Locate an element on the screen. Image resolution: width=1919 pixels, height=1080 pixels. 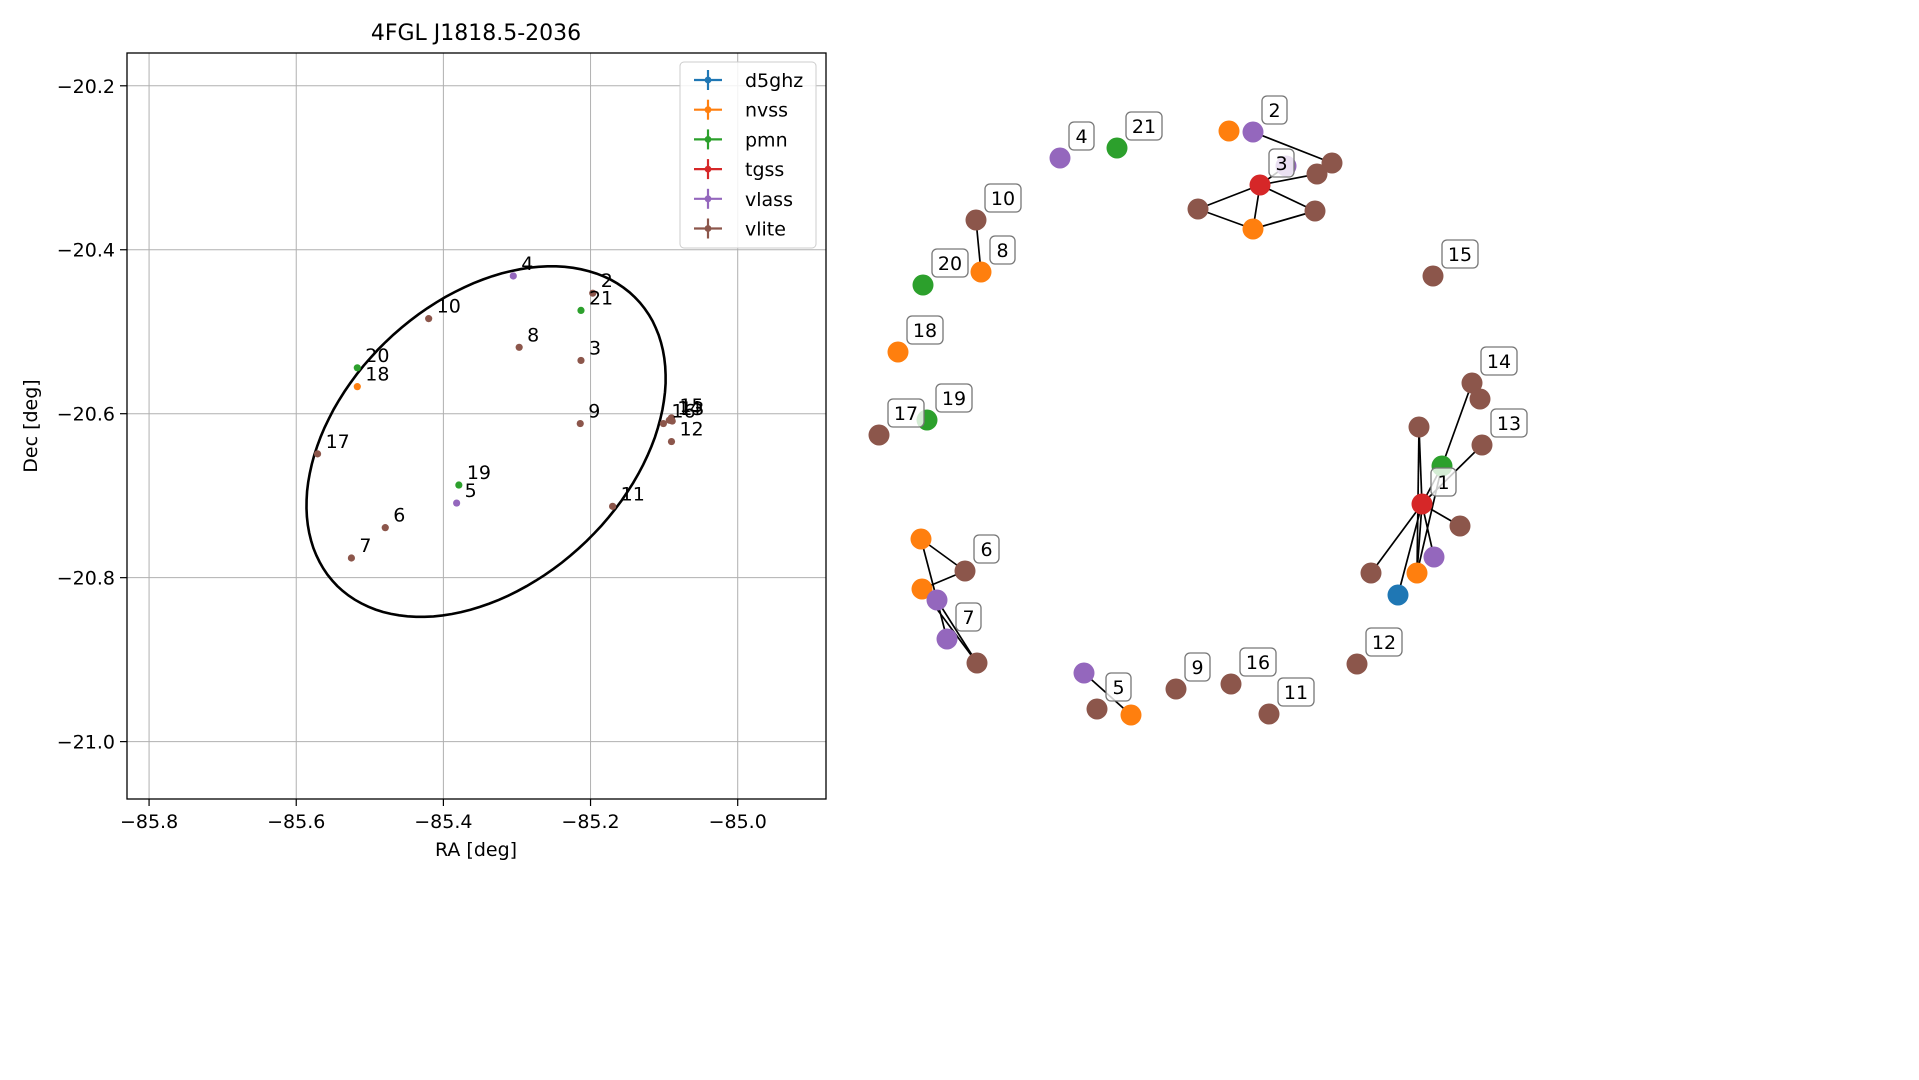
network-node-n_s is located at coordinates (977, 663).